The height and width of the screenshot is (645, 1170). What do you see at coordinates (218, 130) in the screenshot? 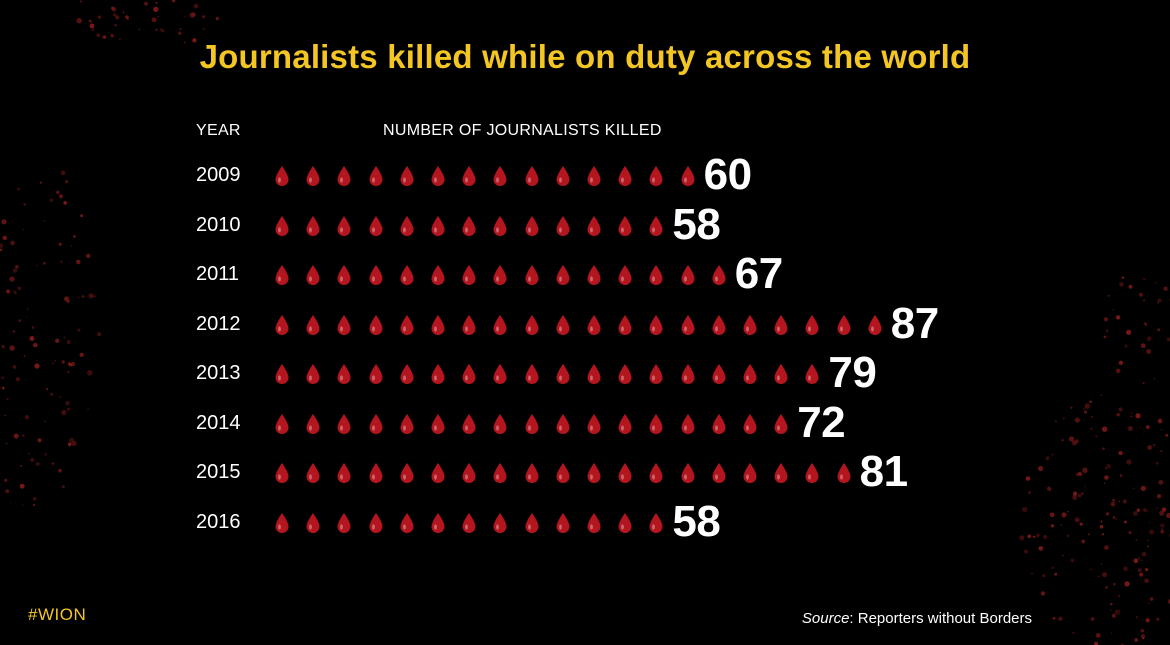
I see `year-column-header: YEAR` at bounding box center [218, 130].